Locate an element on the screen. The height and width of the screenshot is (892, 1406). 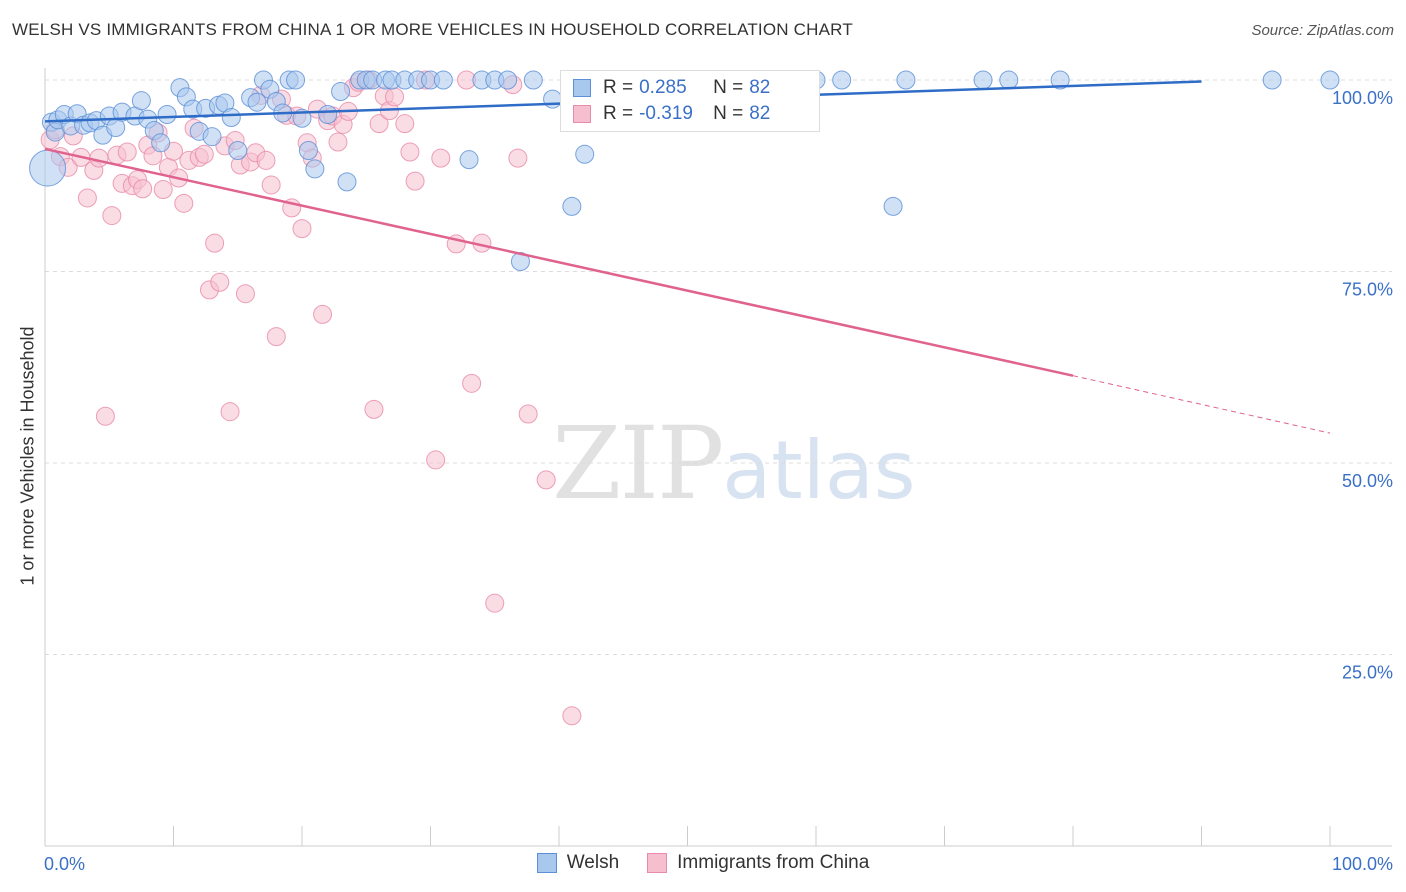
welsh-swatch is located at coordinates (582, 88).